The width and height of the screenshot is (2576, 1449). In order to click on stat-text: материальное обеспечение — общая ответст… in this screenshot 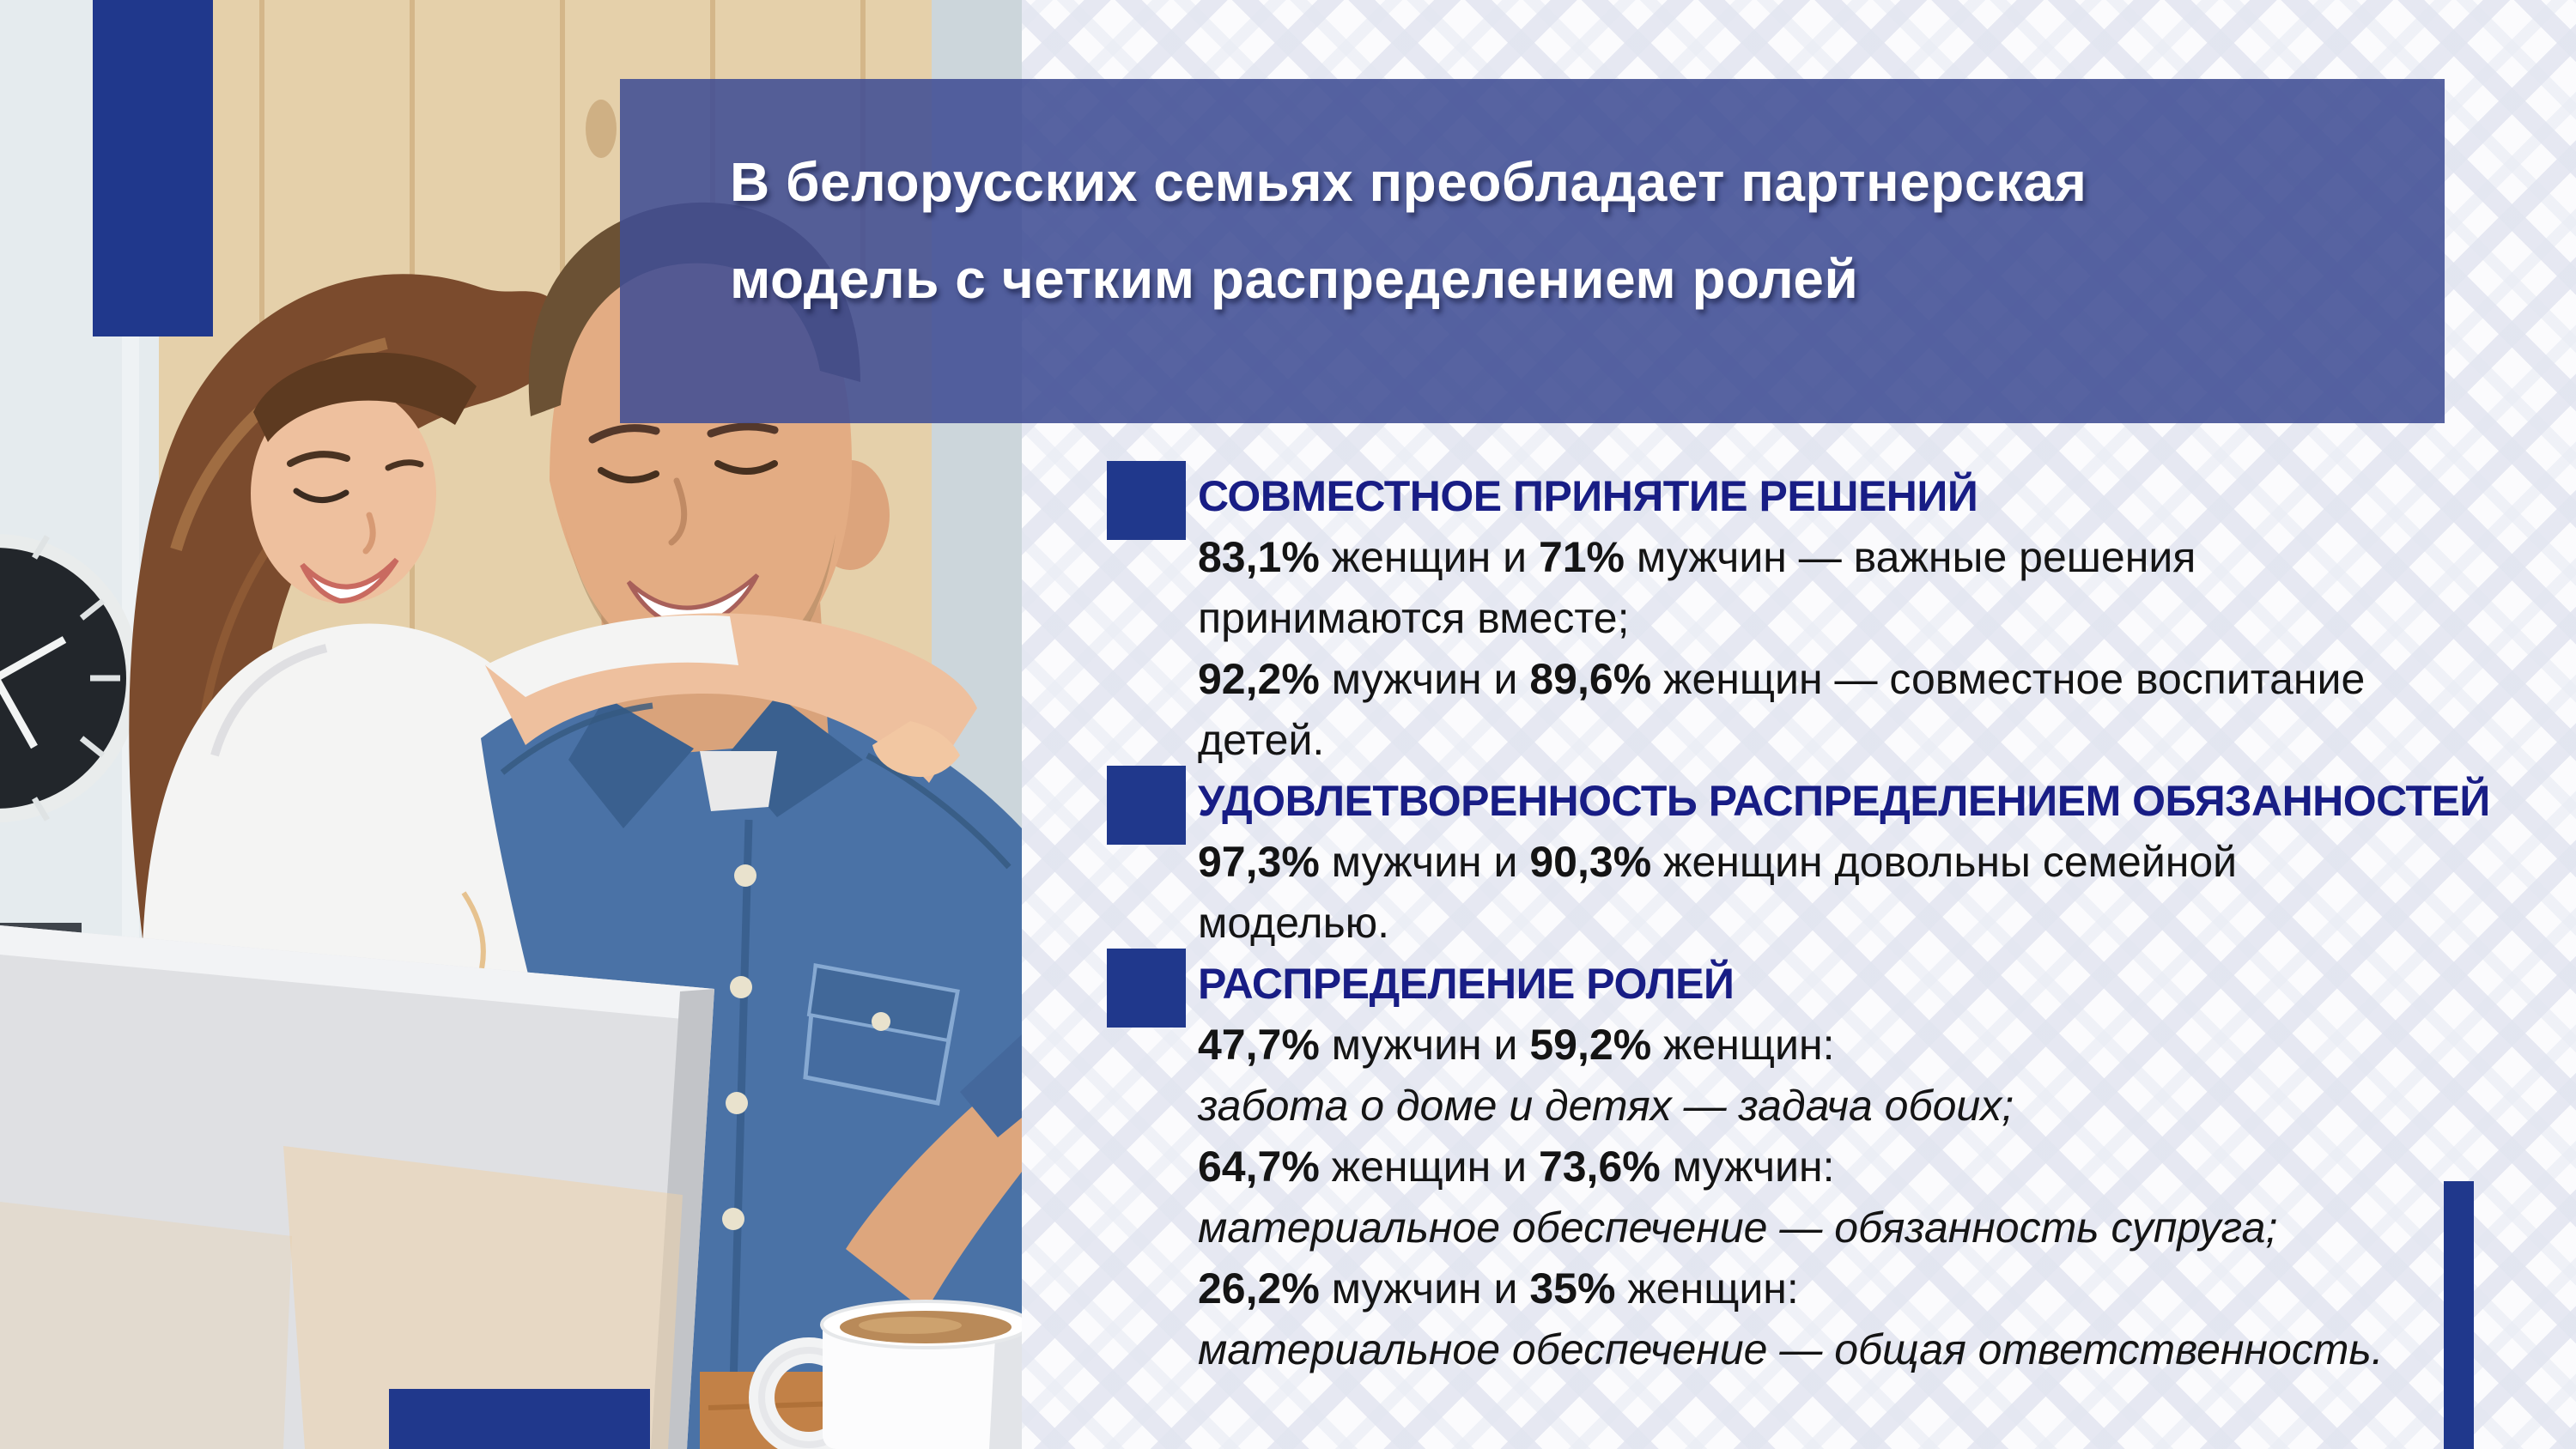, I will do `click(1791, 1349)`.